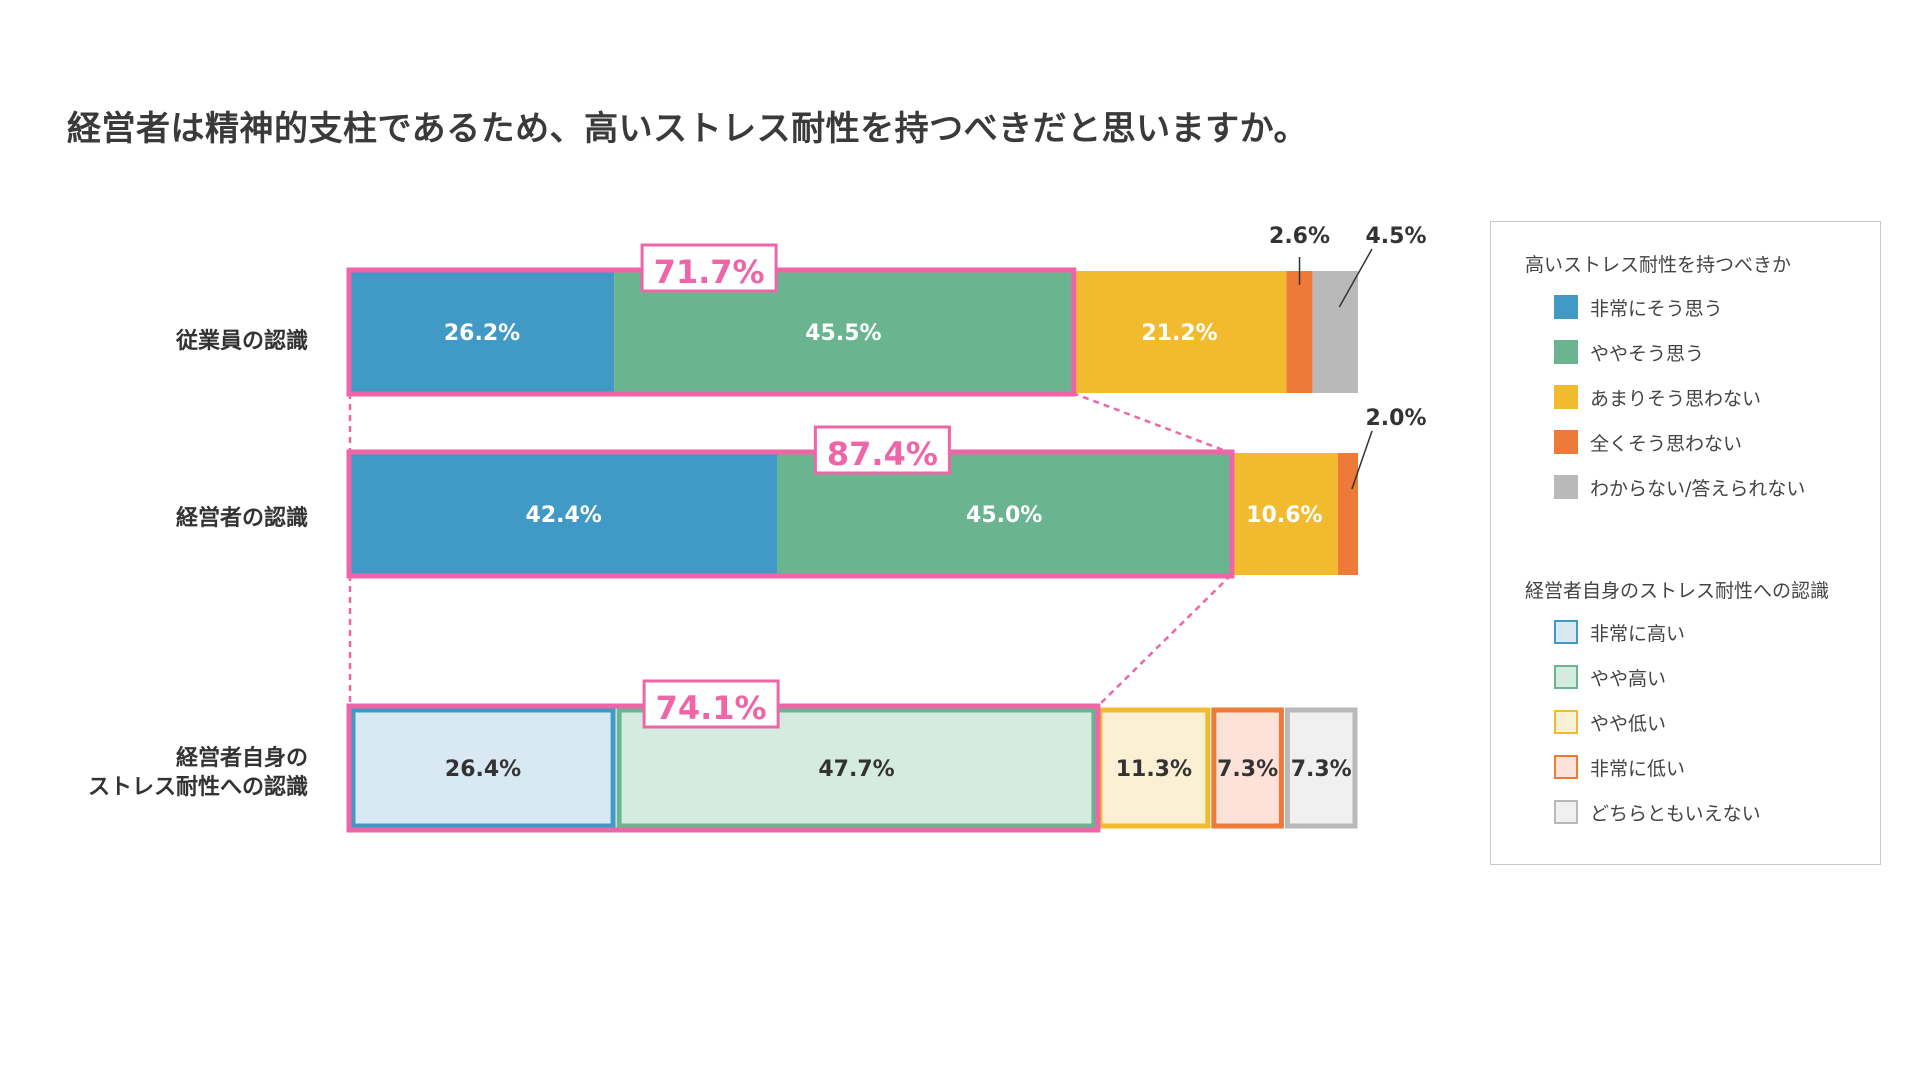 The height and width of the screenshot is (1080, 1920). Describe the element at coordinates (790, 514) in the screenshot. I see `highlight-frame` at that location.